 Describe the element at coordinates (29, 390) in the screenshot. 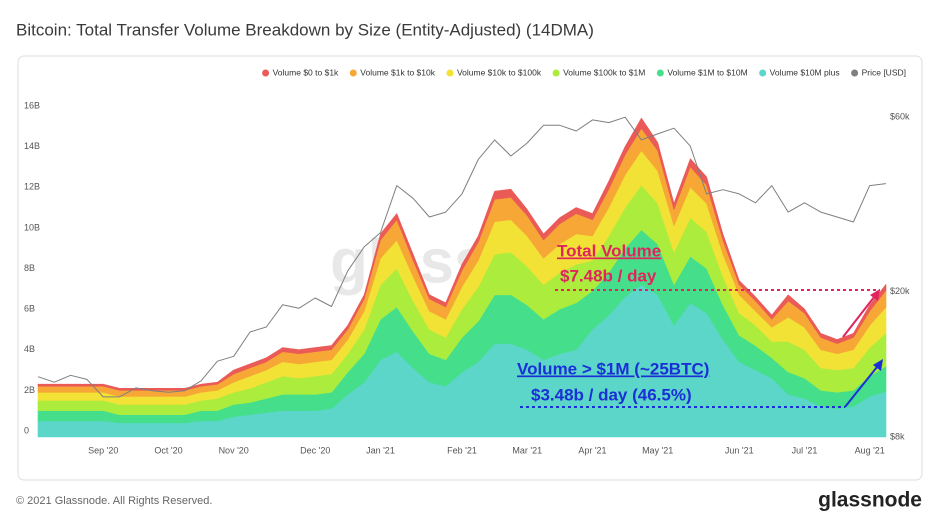

I see `y-tick-label: 2B` at that location.